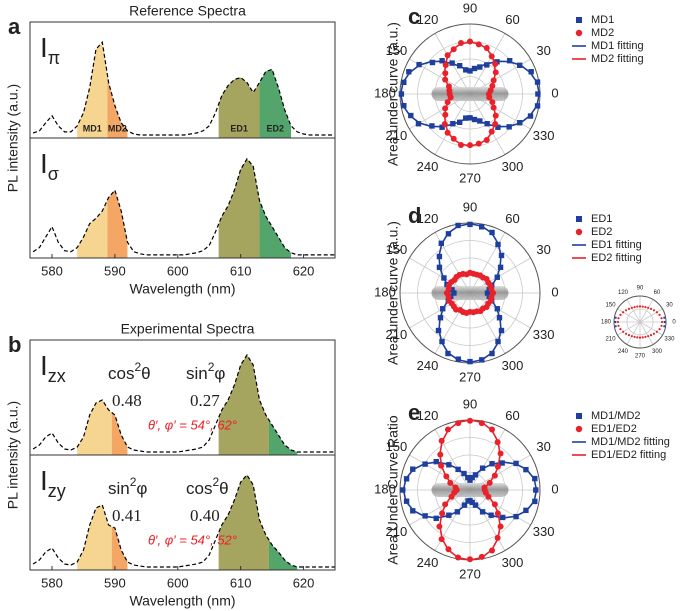  I want to click on x-tick-label: 600, so click(178, 582).